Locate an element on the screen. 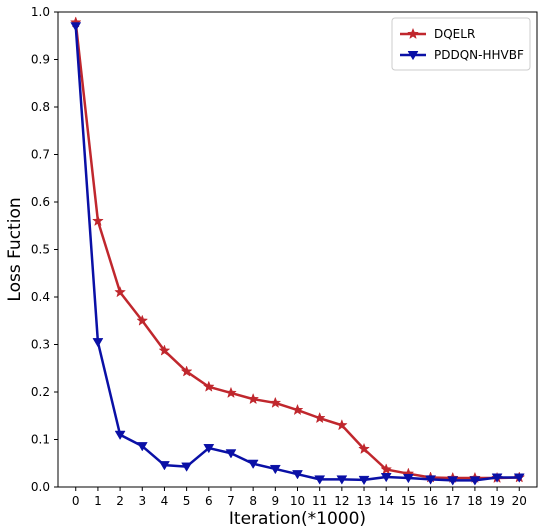 This screenshot has height=531, width=550. x-tick-label-0: 0 is located at coordinates (76, 501).